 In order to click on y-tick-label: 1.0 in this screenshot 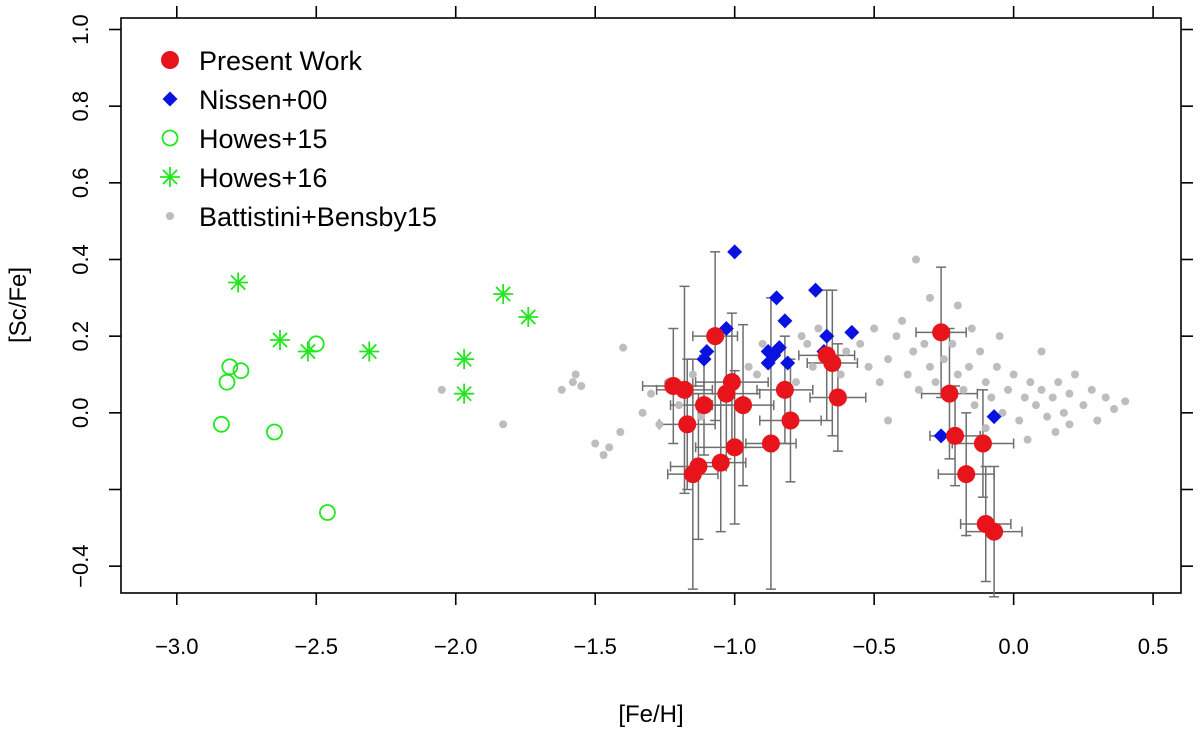, I will do `click(80, 29)`.